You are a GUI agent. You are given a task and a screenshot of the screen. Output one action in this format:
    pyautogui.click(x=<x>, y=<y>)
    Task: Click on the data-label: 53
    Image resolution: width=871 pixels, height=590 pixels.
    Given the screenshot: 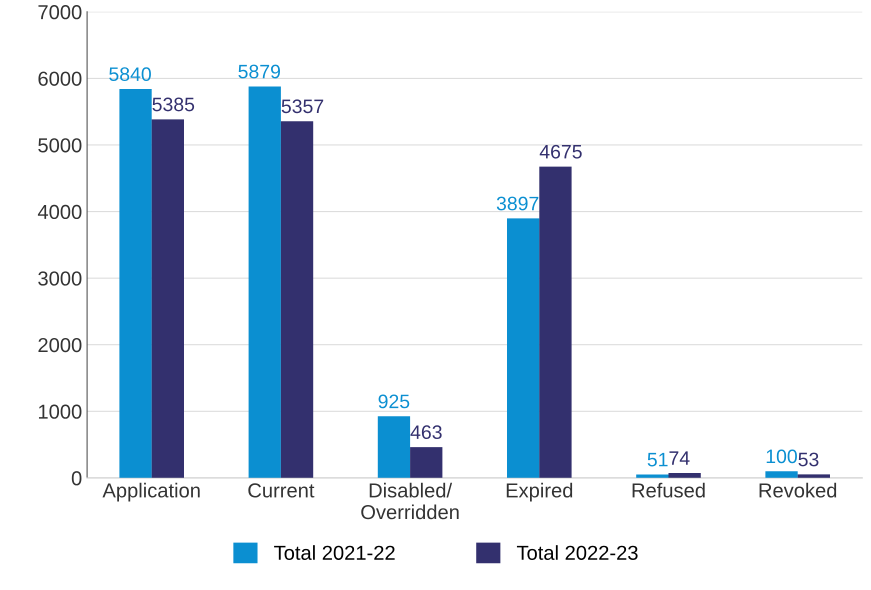 What is the action you would take?
    pyautogui.click(x=808, y=459)
    